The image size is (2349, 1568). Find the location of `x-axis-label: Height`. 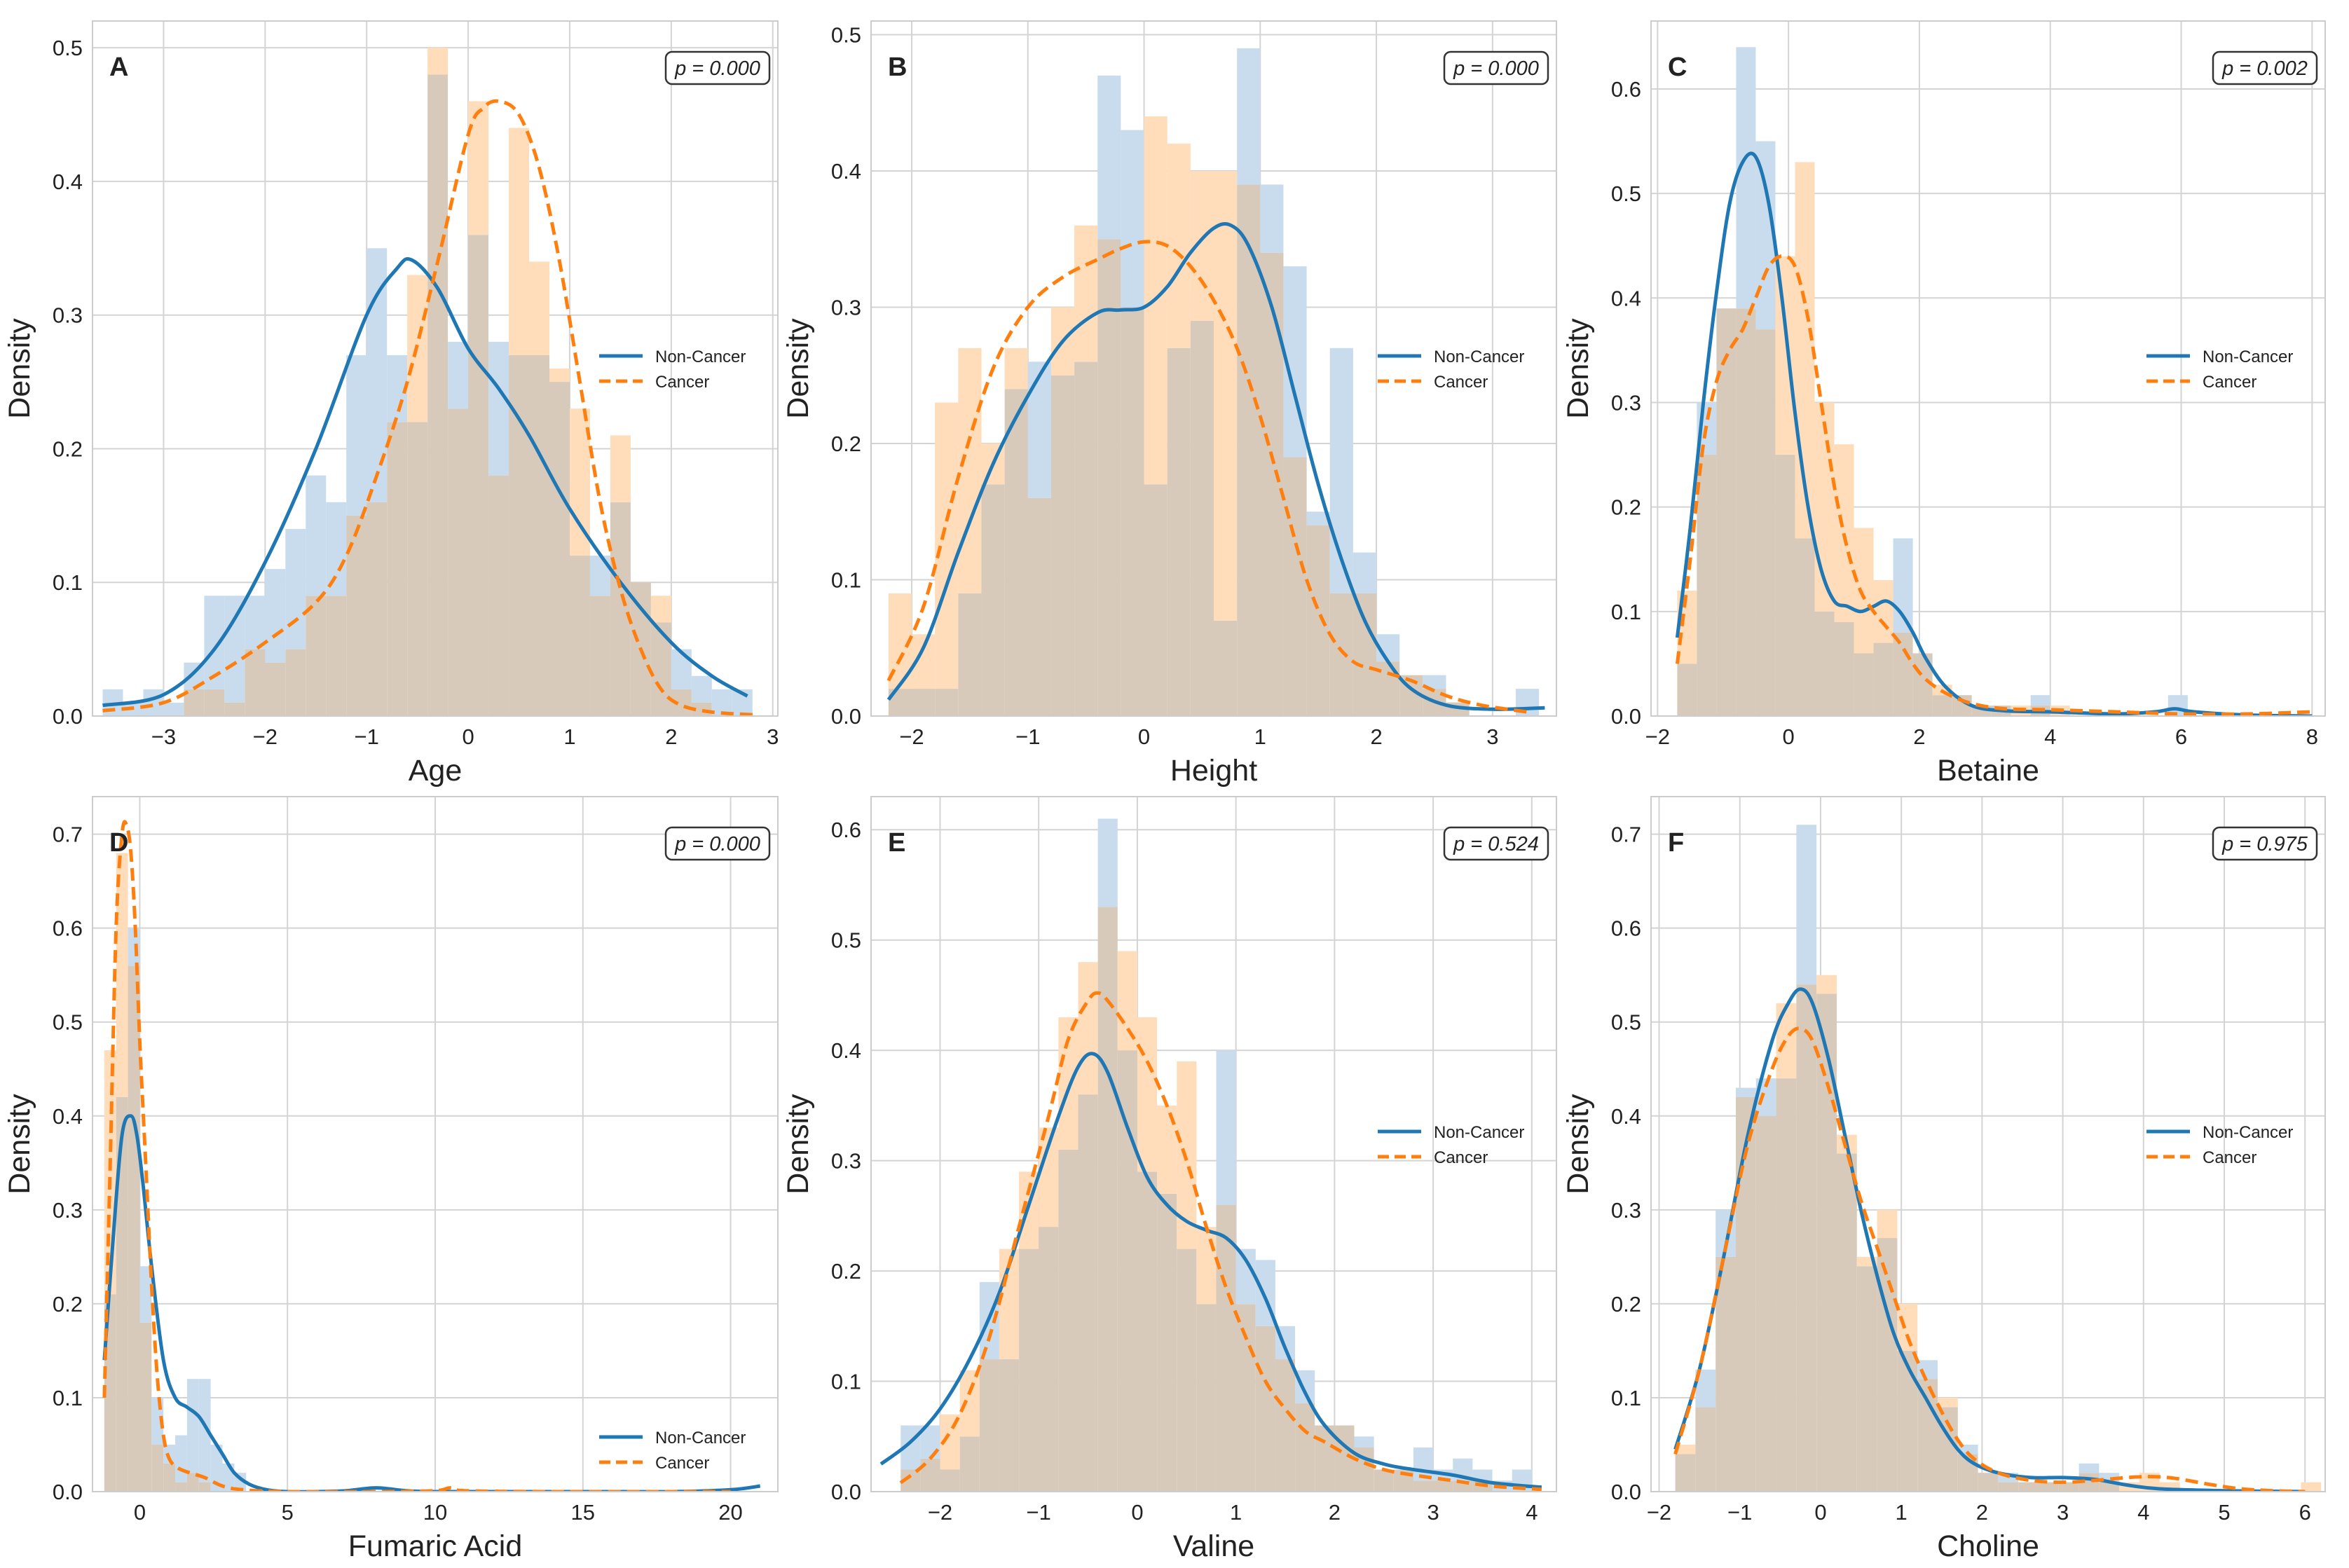

x-axis-label: Height is located at coordinates (1213, 771).